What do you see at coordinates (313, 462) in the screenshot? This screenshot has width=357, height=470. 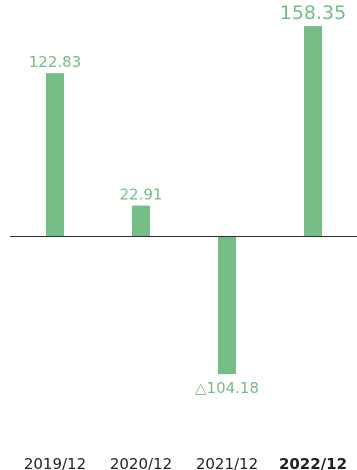 I see `x-tick-2022-12: 2022/12` at bounding box center [313, 462].